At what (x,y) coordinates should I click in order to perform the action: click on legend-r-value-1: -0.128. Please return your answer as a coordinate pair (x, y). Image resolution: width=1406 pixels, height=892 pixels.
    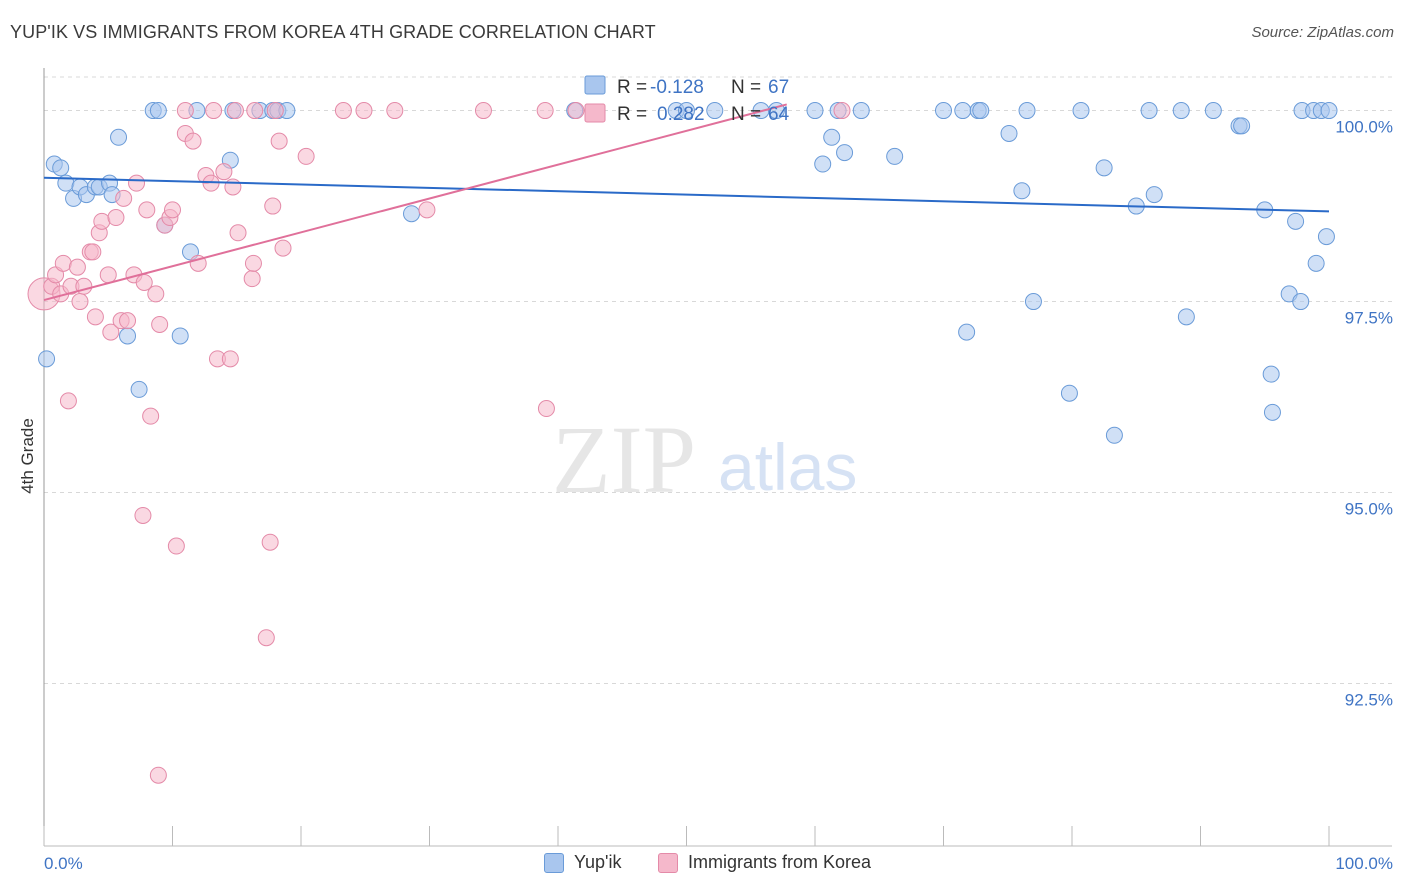
    Looking at the image, I should click on (677, 87).